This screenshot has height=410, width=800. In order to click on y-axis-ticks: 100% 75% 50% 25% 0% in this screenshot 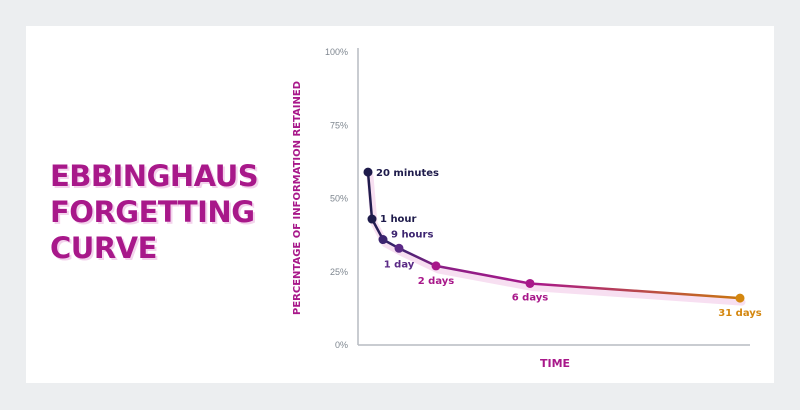, I will do `click(336, 198)`.